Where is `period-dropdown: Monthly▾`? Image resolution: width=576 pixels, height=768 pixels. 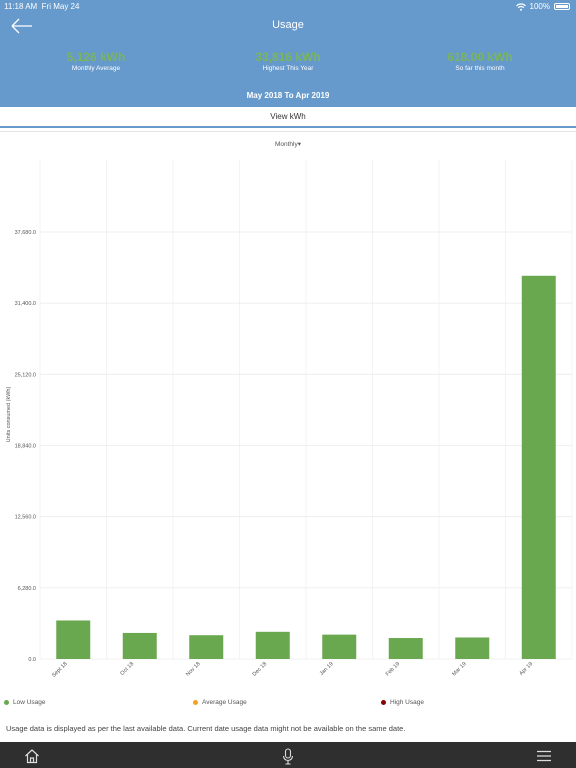 period-dropdown: Monthly▾ is located at coordinates (288, 144).